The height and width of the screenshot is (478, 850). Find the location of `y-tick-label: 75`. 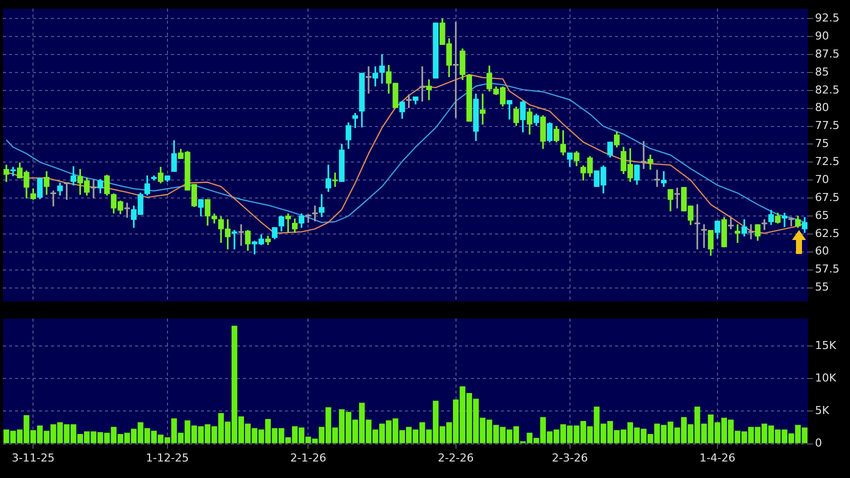

y-tick-label: 75 is located at coordinates (822, 143).